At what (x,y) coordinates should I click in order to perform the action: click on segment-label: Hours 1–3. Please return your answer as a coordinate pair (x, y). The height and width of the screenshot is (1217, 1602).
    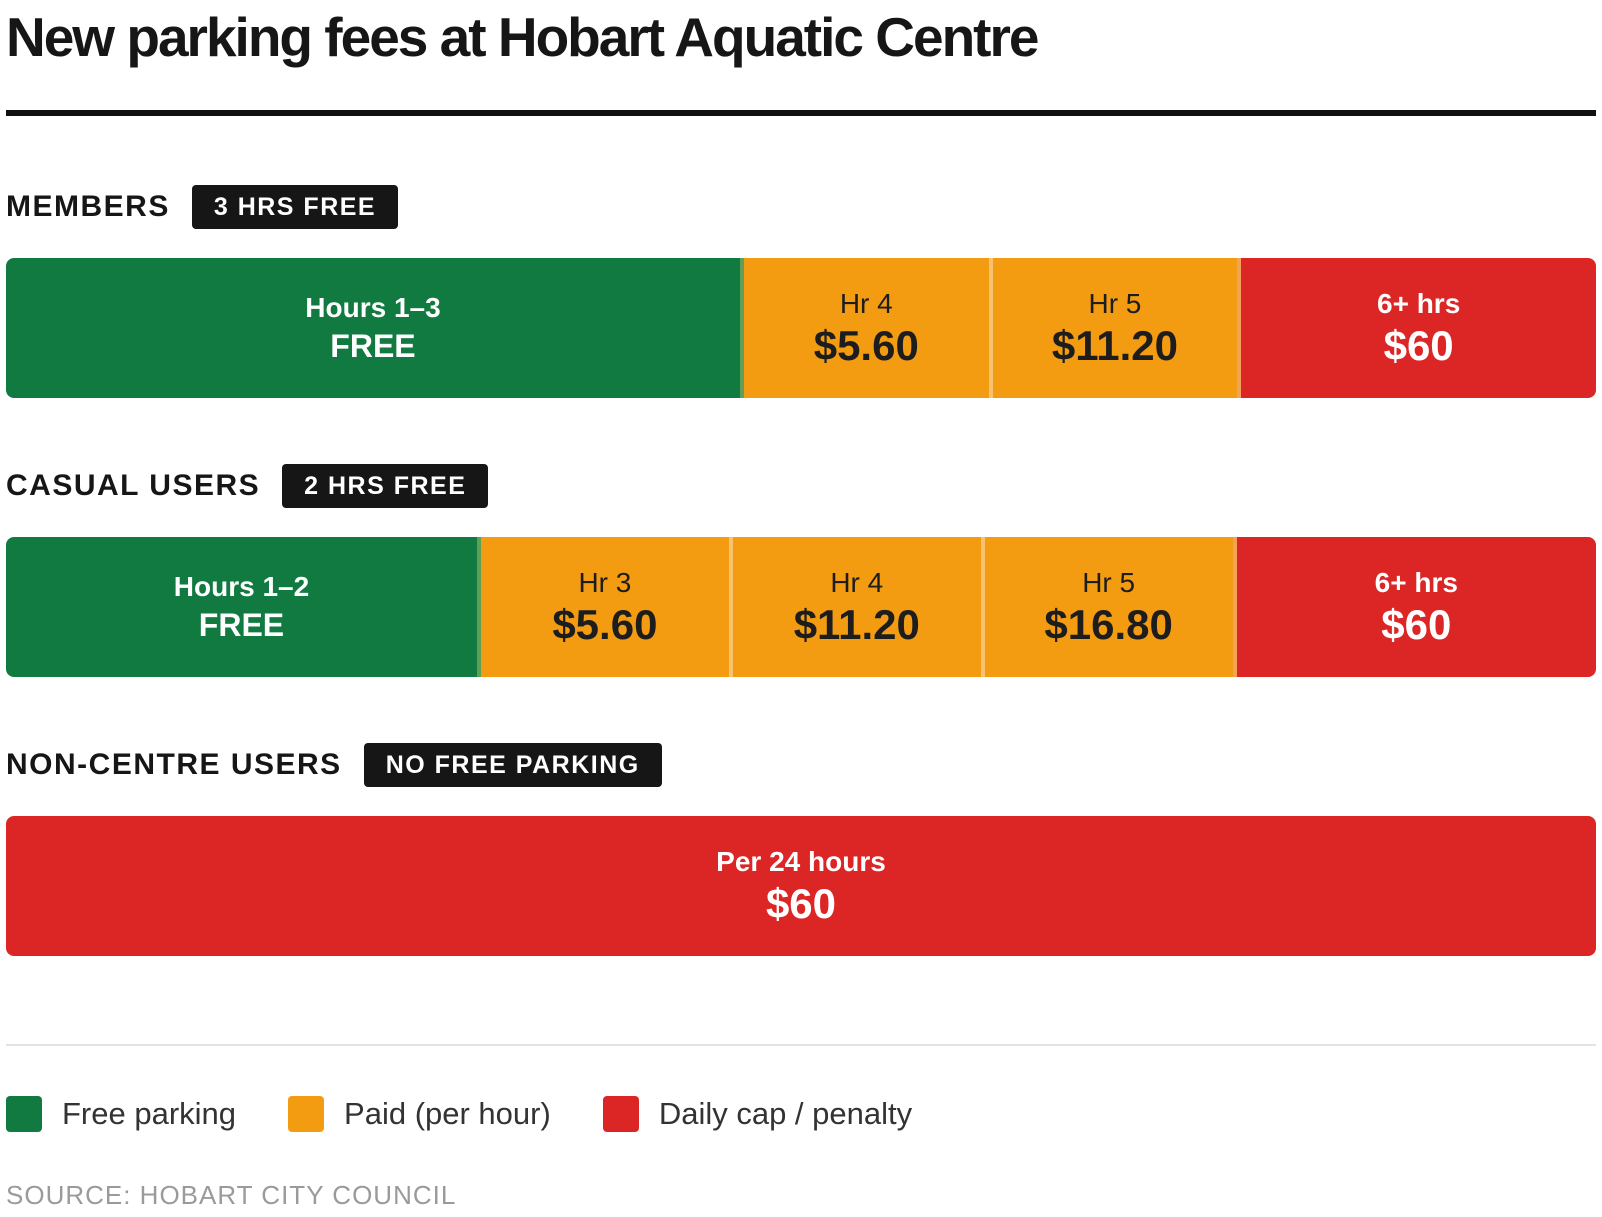
    Looking at the image, I should click on (373, 307).